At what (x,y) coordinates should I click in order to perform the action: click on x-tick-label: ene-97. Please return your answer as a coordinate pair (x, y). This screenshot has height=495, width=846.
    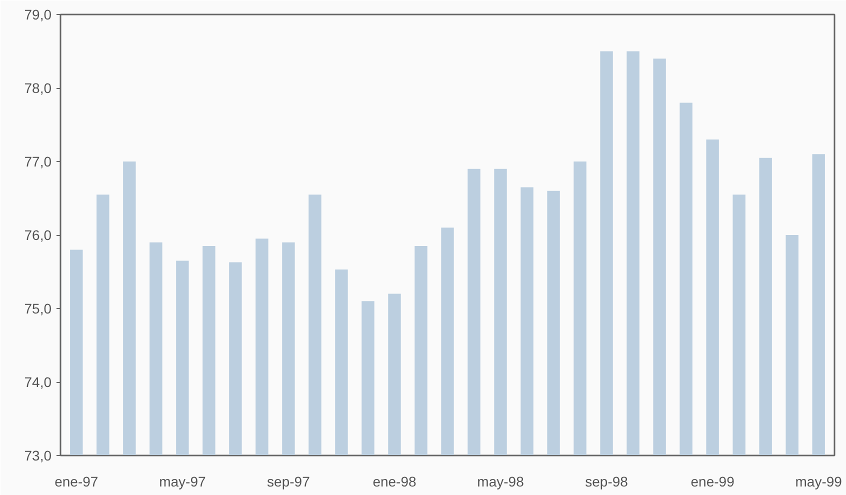
    Looking at the image, I should click on (76, 482).